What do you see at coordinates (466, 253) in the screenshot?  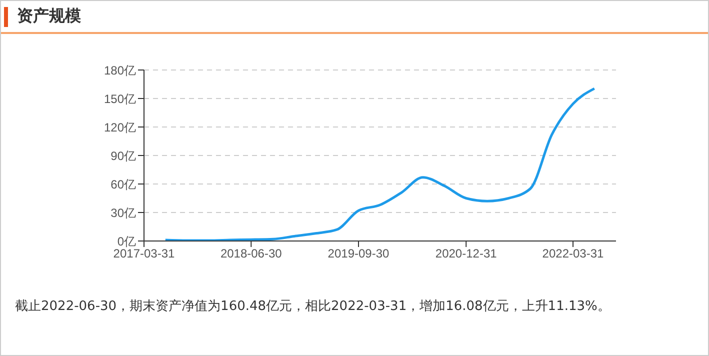 I see `x-tick-label: 2020-12-31` at bounding box center [466, 253].